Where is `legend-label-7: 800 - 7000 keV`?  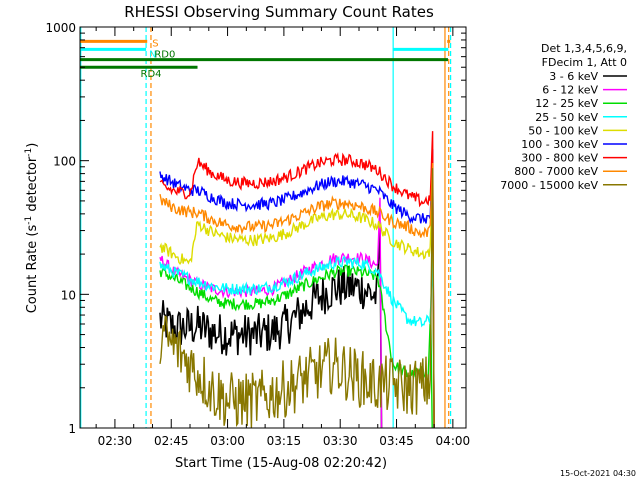
legend-label-7: 800 - 7000 keV is located at coordinates (556, 171).